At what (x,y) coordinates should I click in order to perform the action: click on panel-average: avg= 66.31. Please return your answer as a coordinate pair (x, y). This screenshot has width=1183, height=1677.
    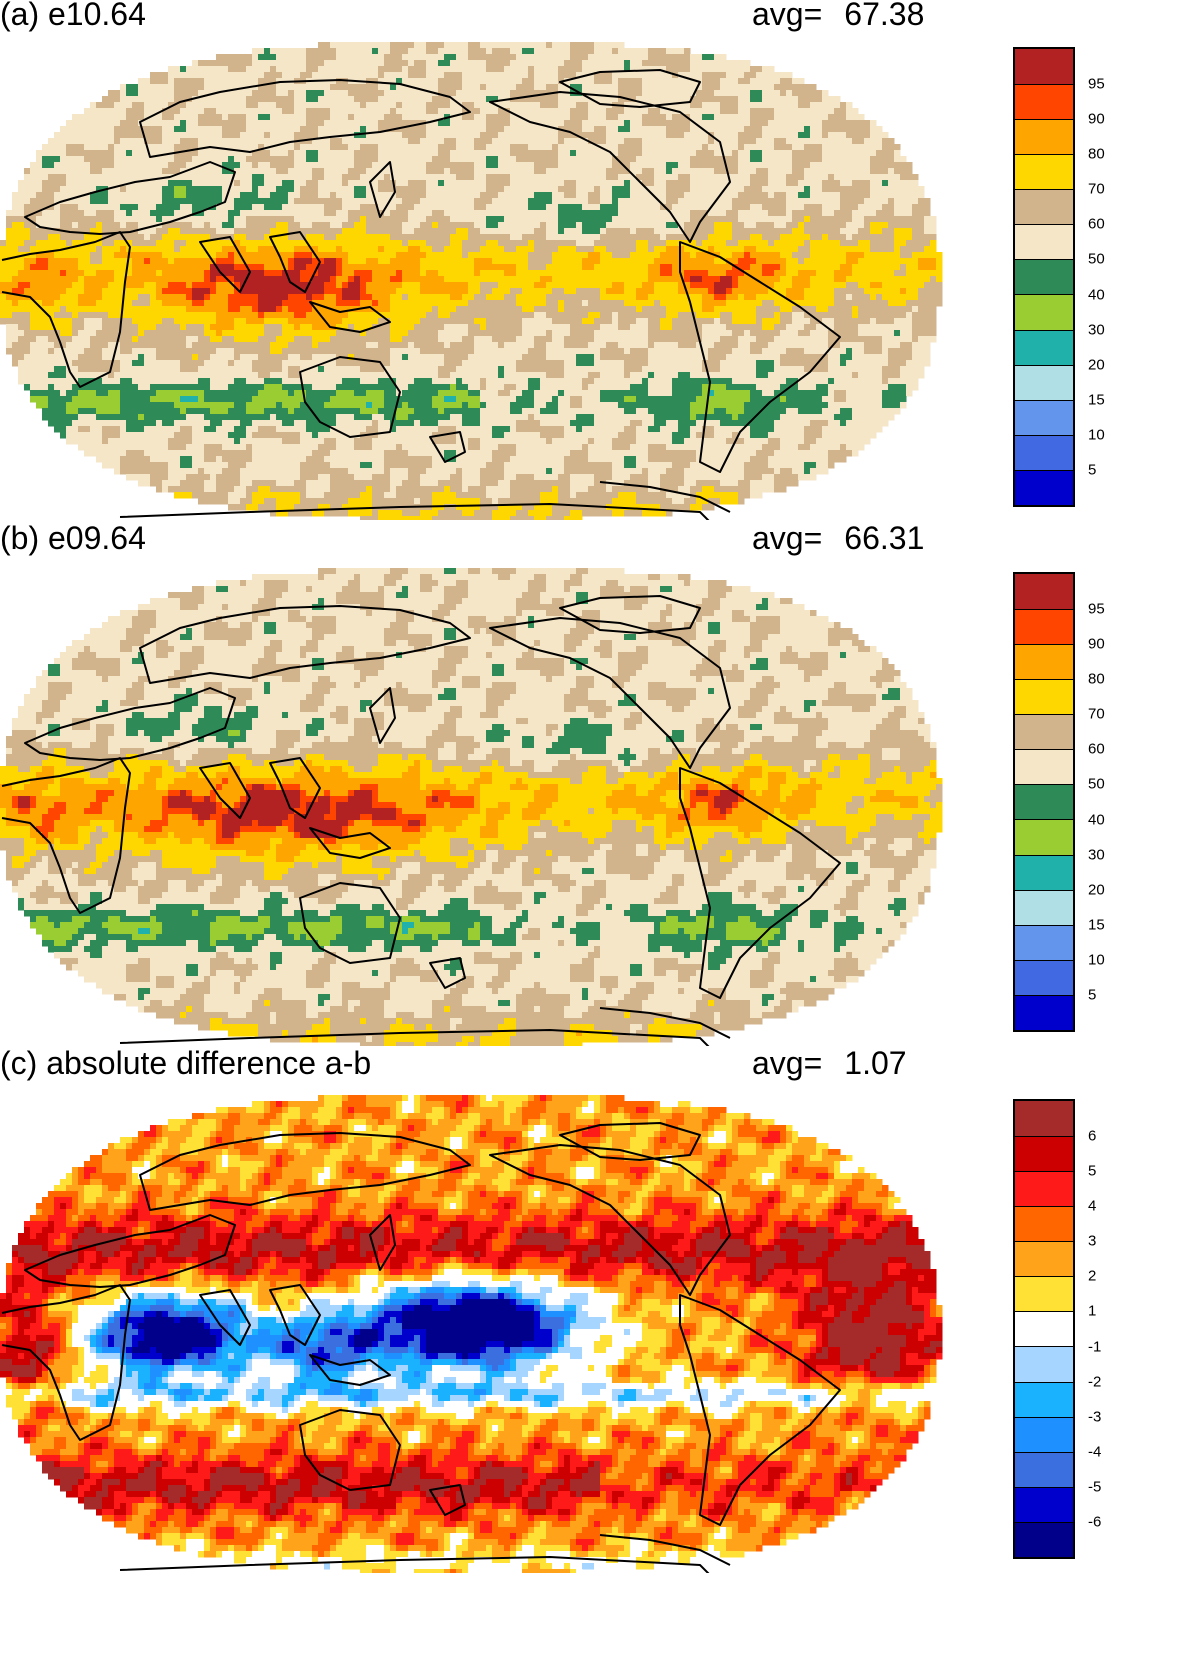
    Looking at the image, I should click on (838, 538).